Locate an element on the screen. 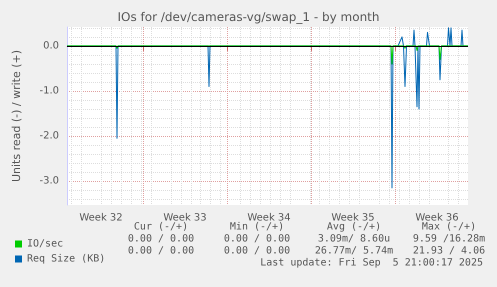 The height and width of the screenshot is (287, 497). legend-label: Req Size (KB) is located at coordinates (66, 259).